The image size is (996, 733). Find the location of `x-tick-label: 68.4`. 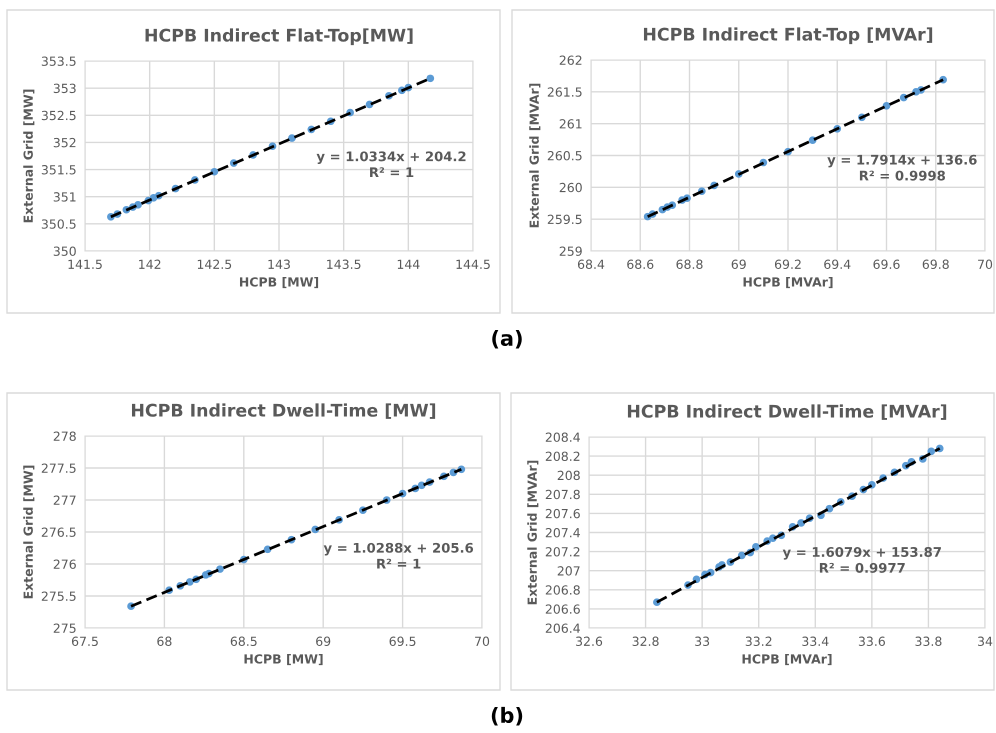

x-tick-label: 68.4 is located at coordinates (591, 265).